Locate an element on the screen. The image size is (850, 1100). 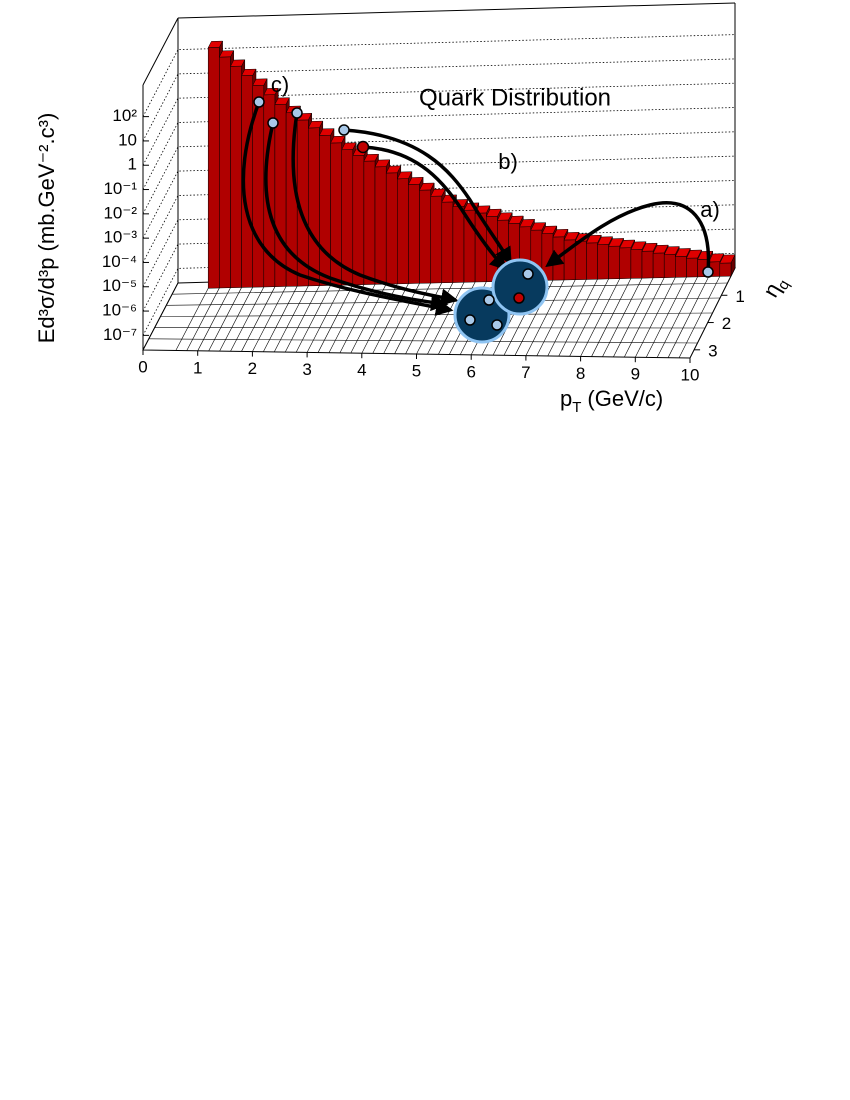
x-tick-label: 0 is located at coordinates (142, 366).